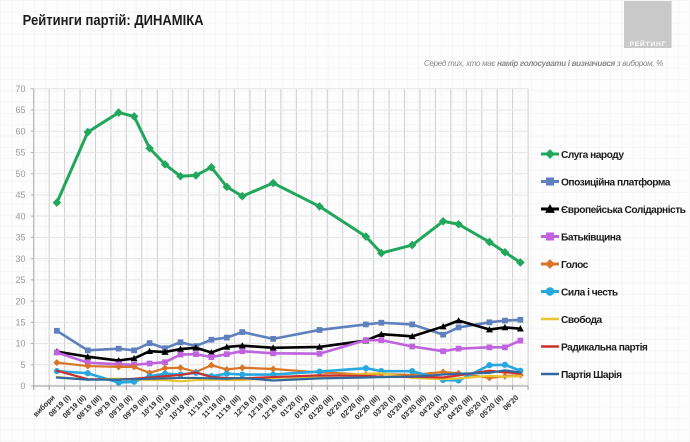  Describe the element at coordinates (591, 237) in the screenshot. I see `svg-text: Батьківщина` at that location.